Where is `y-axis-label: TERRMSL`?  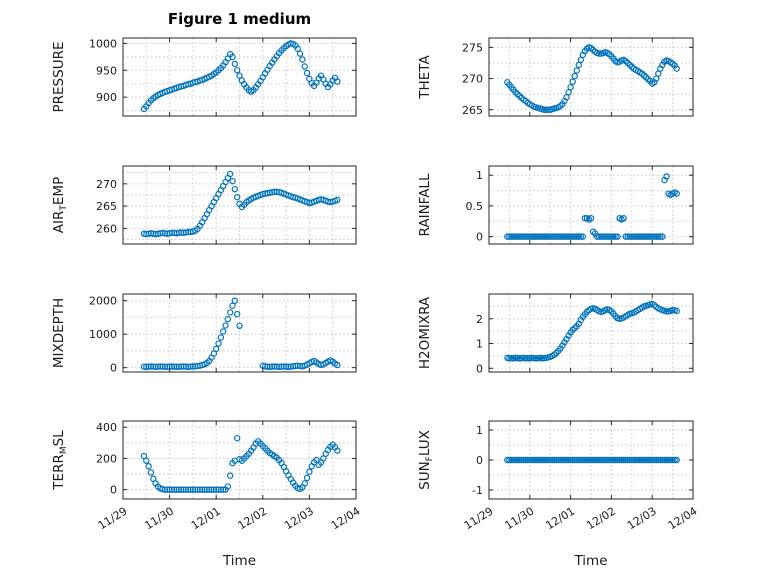 y-axis-label: TERRMSL is located at coordinates (60, 460).